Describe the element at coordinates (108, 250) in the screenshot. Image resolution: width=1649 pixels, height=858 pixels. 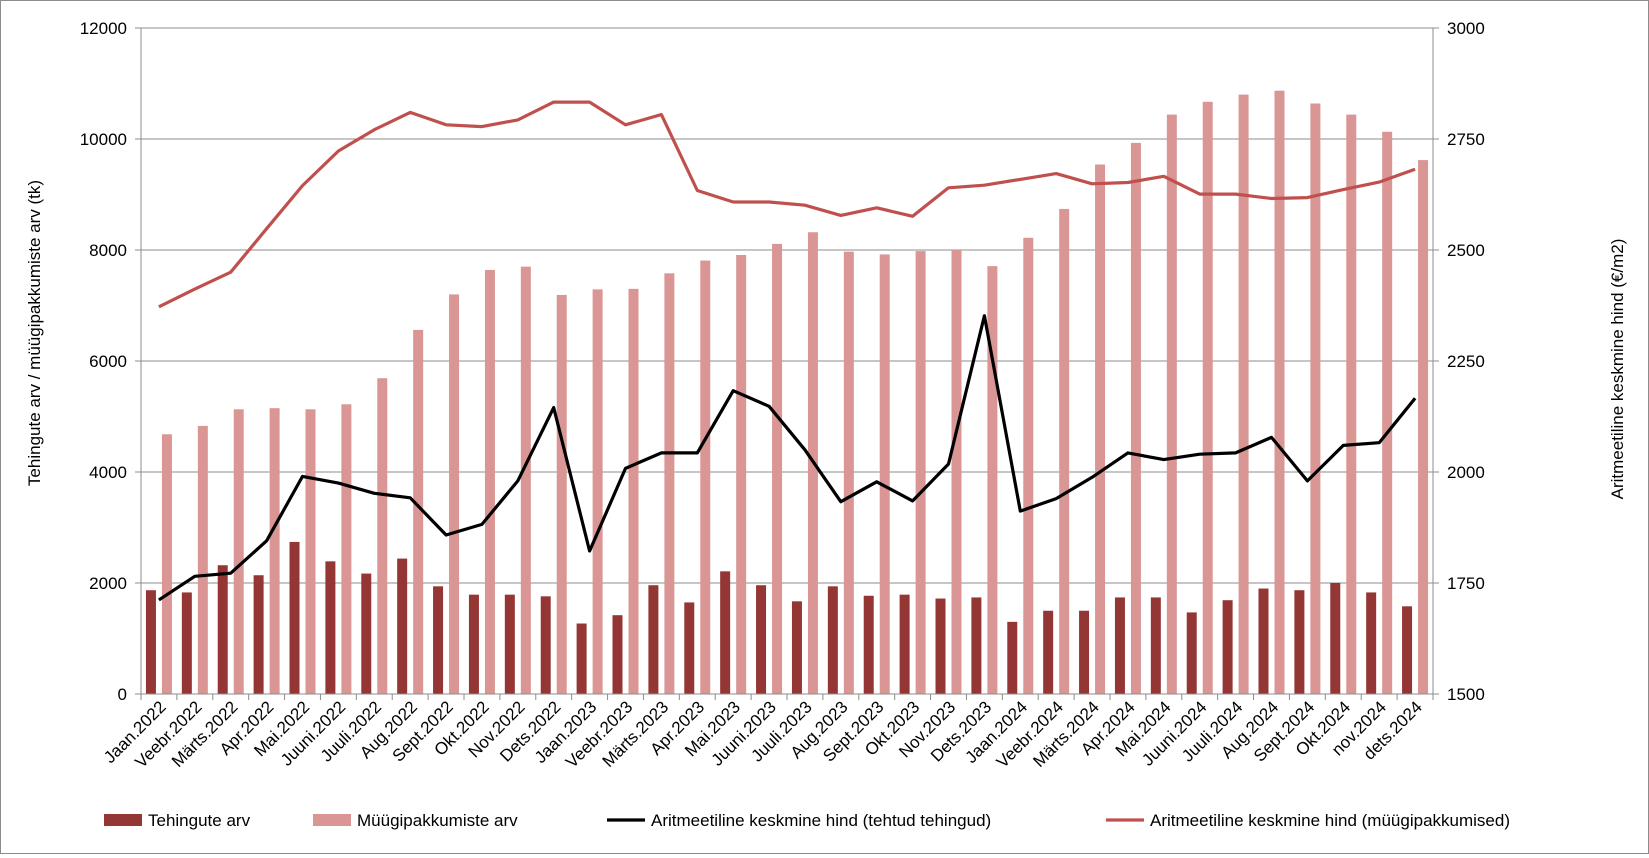
I see `y-left-tick-label: 8000` at that location.